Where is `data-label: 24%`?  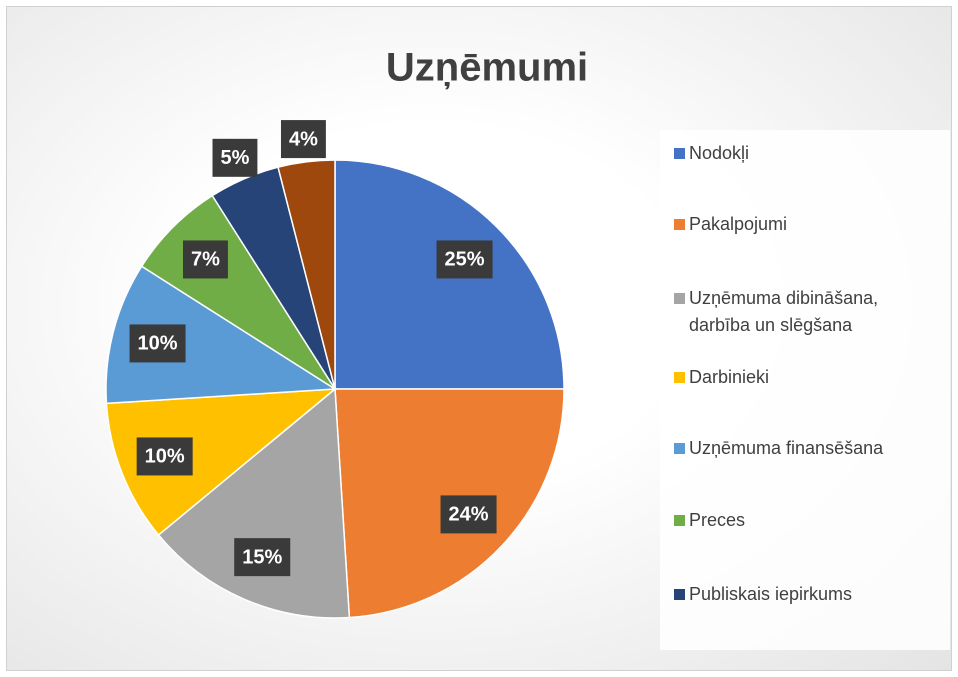
data-label: 24% is located at coordinates (468, 514).